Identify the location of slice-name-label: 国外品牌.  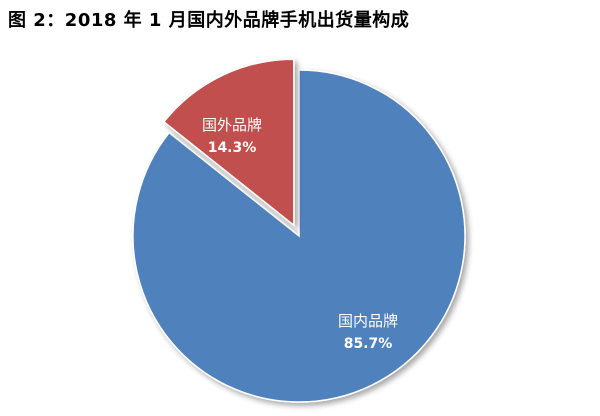
(232, 125).